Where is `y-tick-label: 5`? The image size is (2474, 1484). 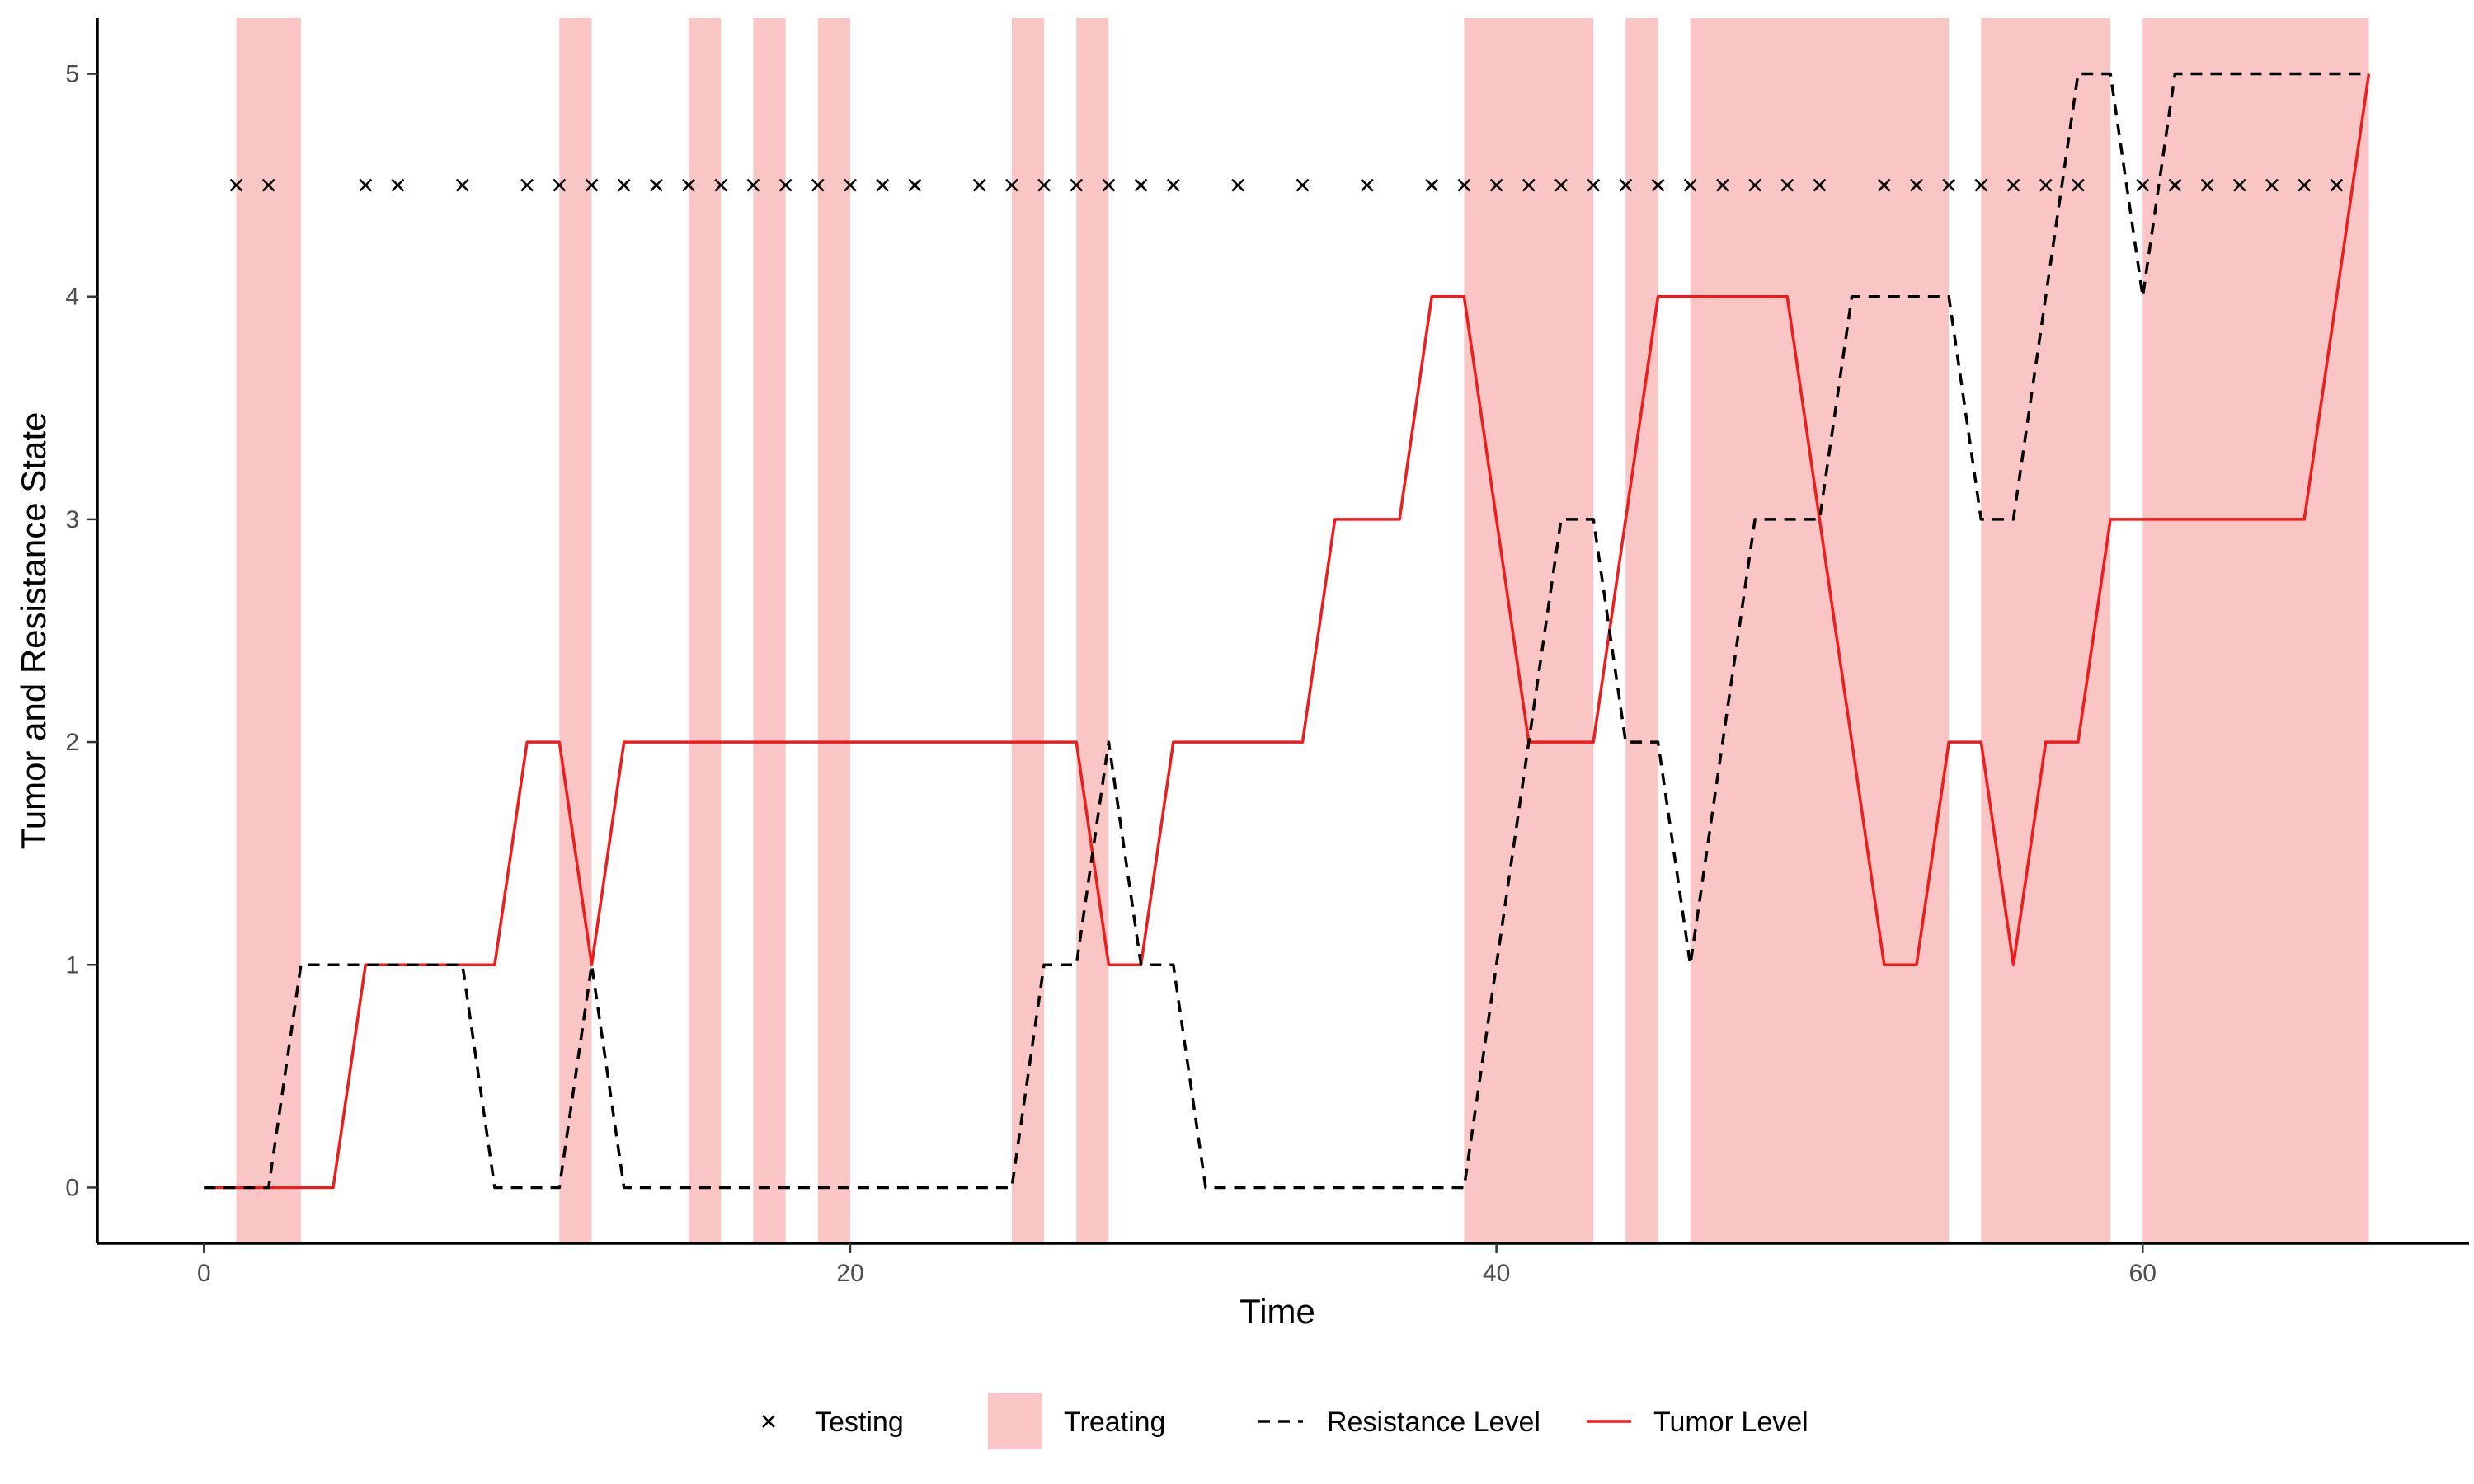
y-tick-label: 5 is located at coordinates (72, 74).